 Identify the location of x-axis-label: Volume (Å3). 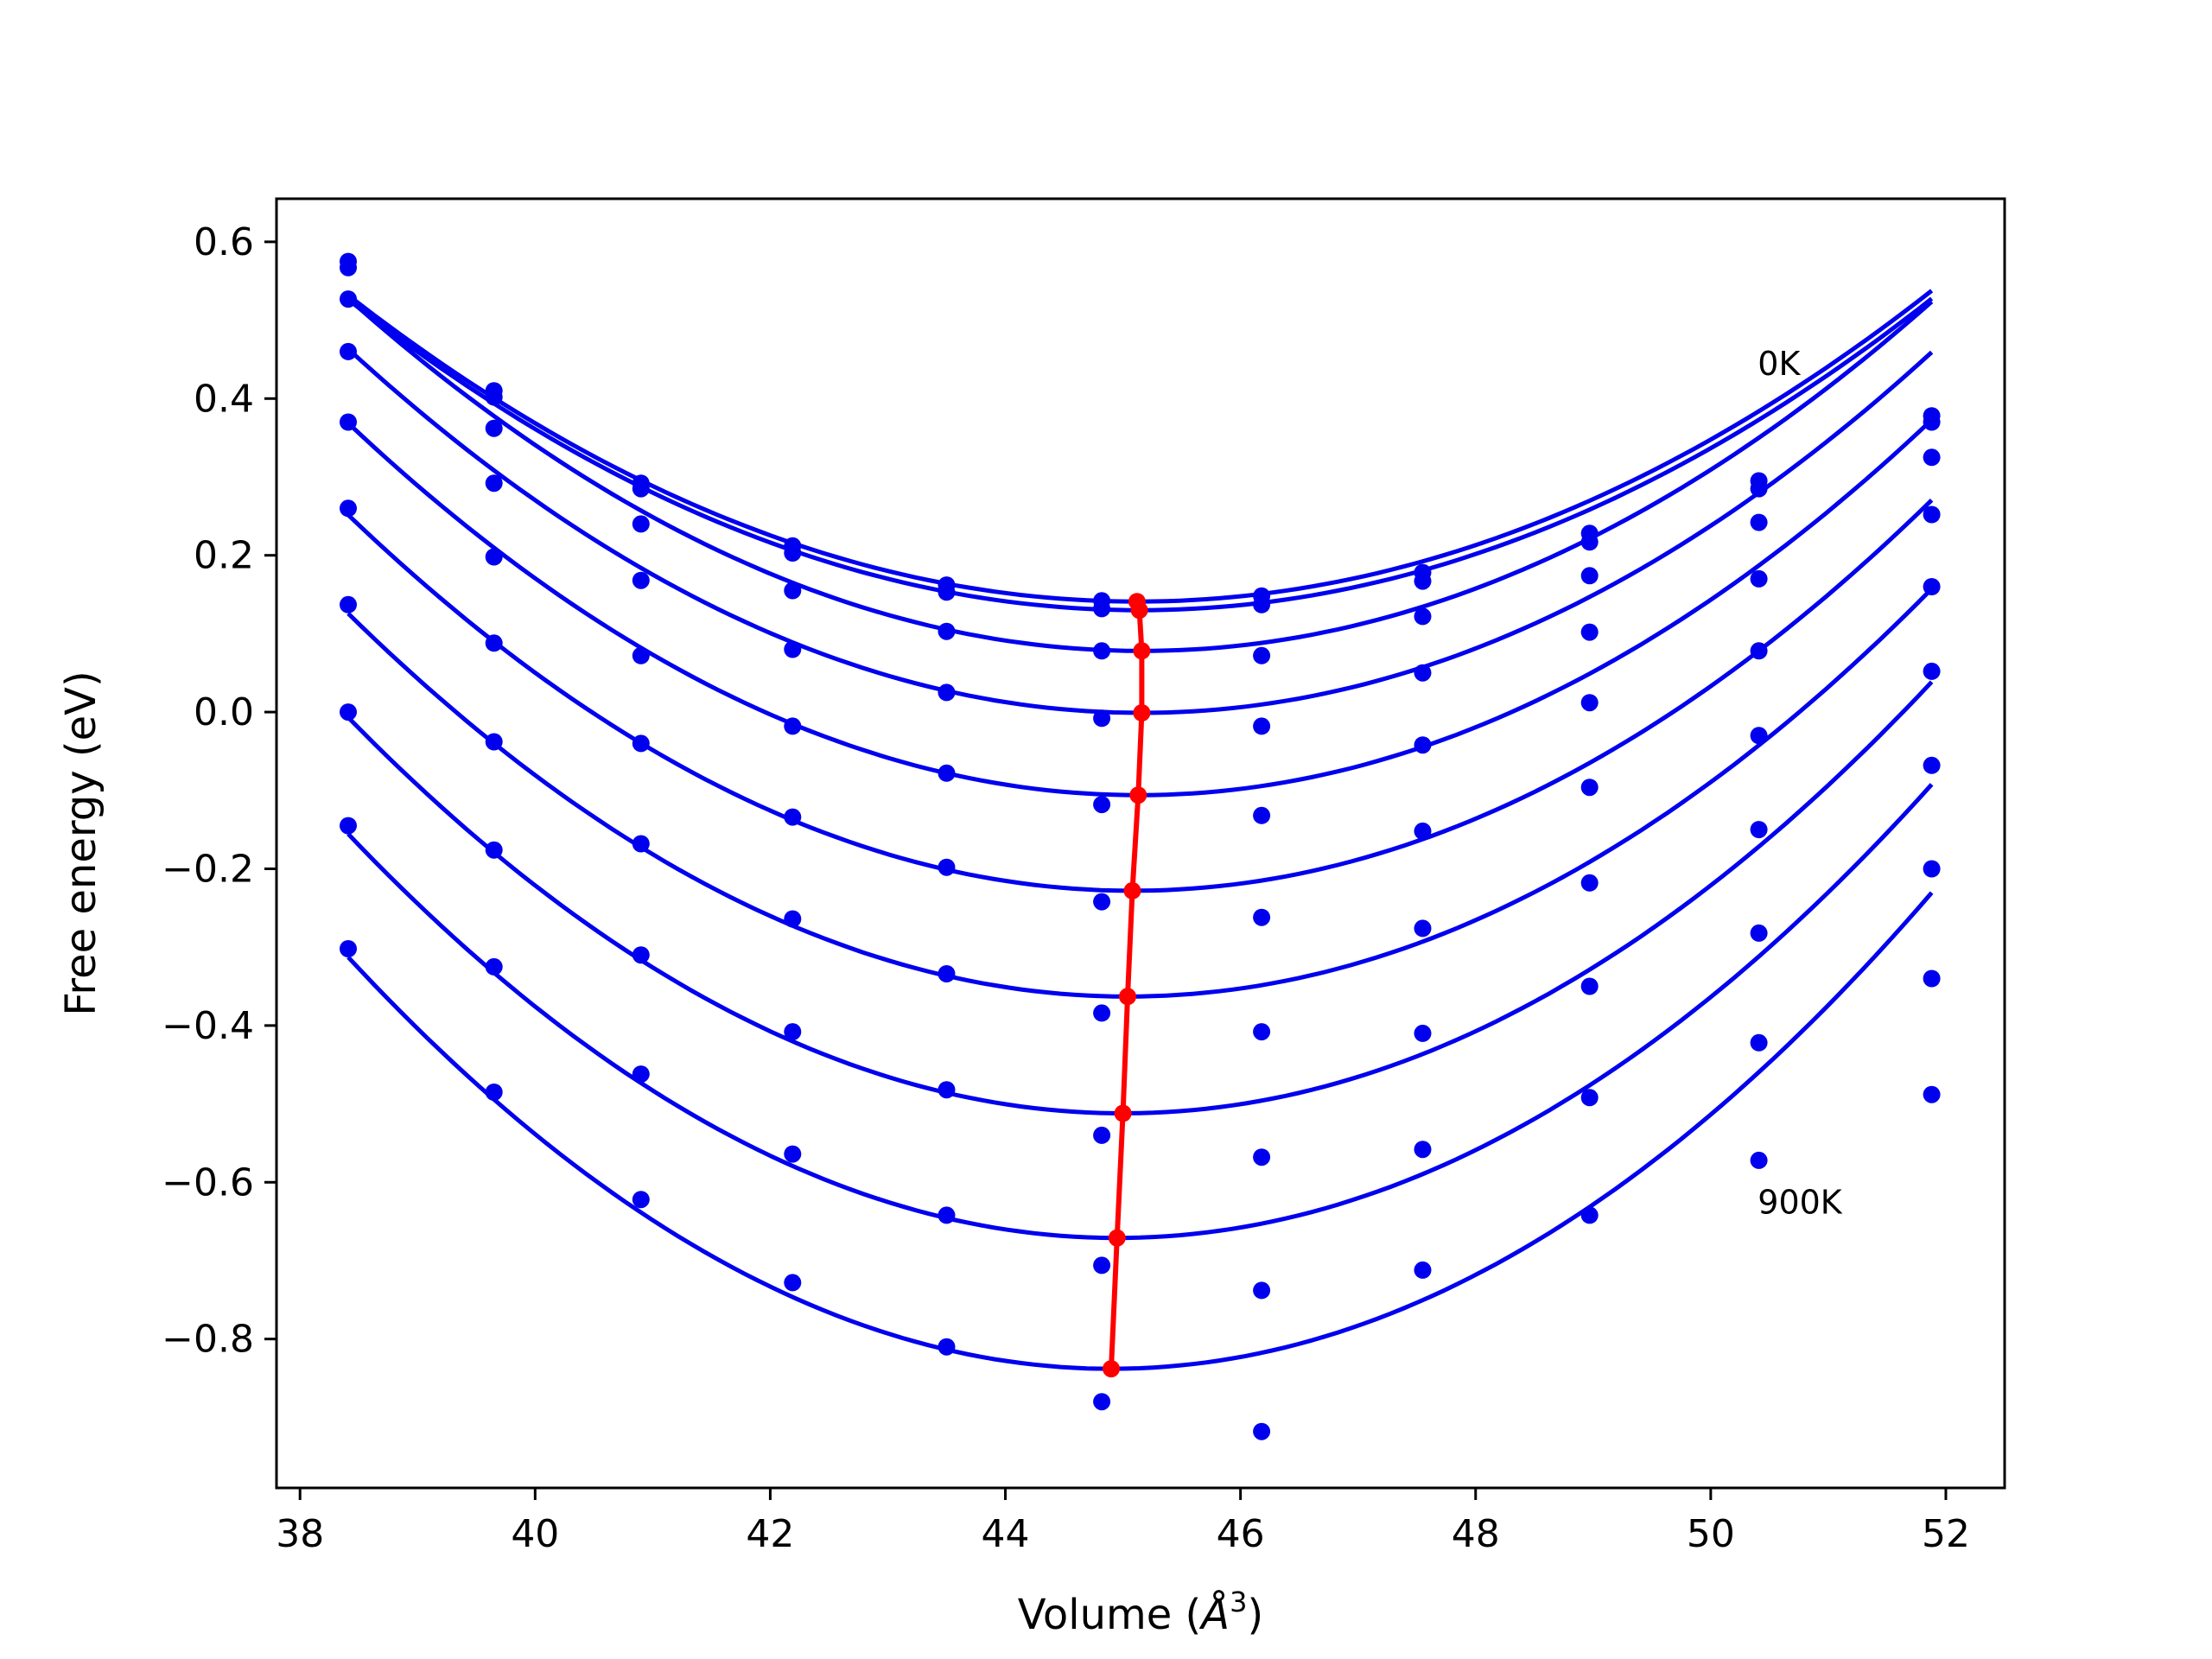
(1140, 1612).